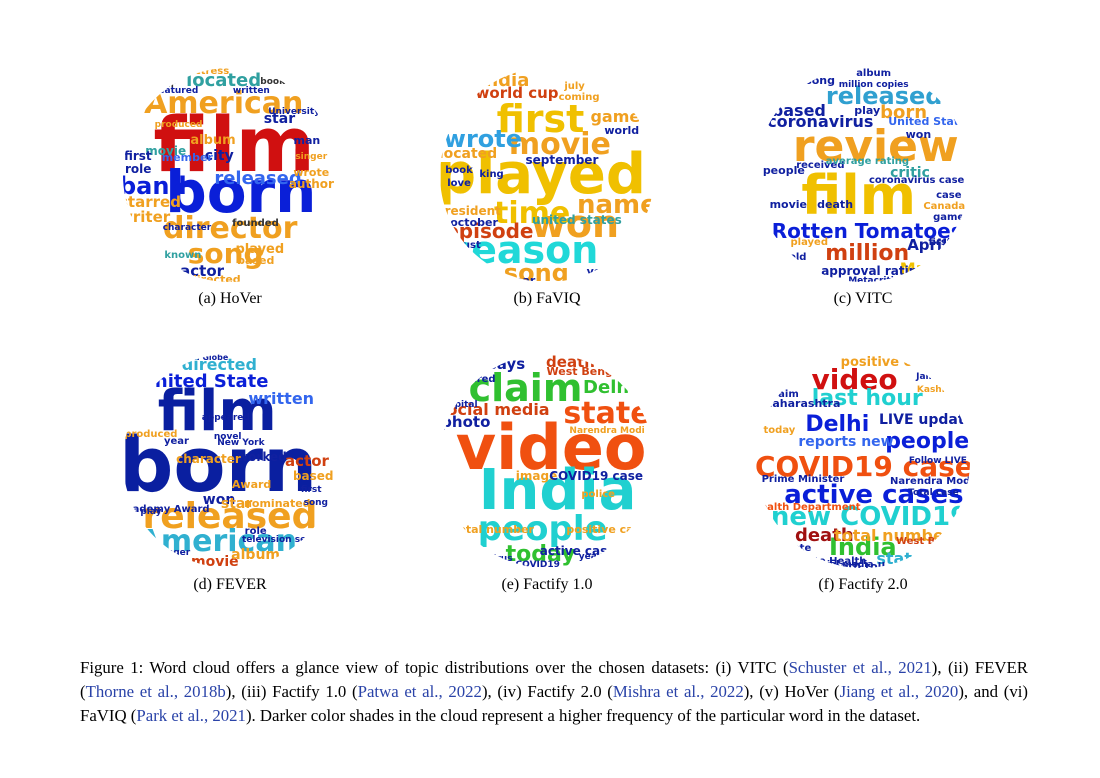 The height and width of the screenshot is (778, 1100). I want to click on cloud-word: star, so click(279, 119).